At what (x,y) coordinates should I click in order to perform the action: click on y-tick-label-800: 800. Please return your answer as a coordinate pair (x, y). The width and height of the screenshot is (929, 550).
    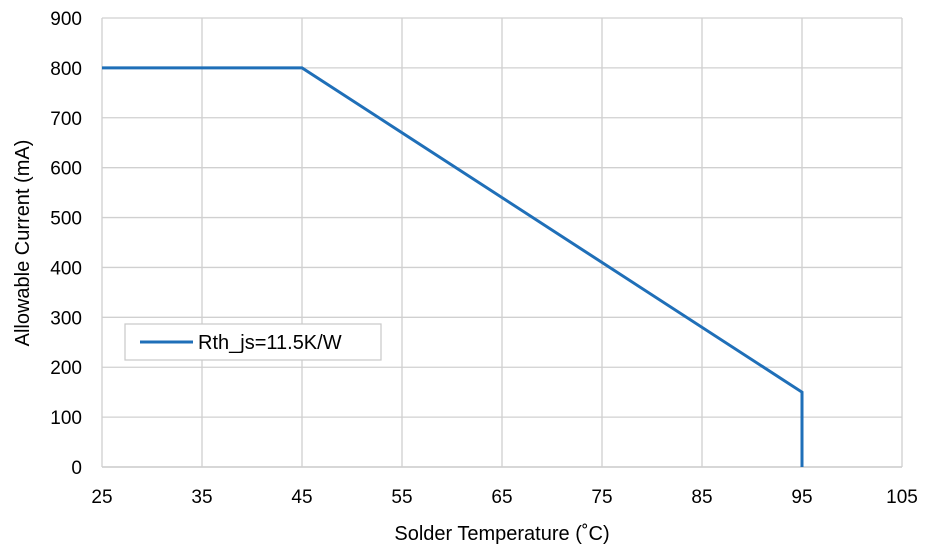
    Looking at the image, I should click on (66, 69).